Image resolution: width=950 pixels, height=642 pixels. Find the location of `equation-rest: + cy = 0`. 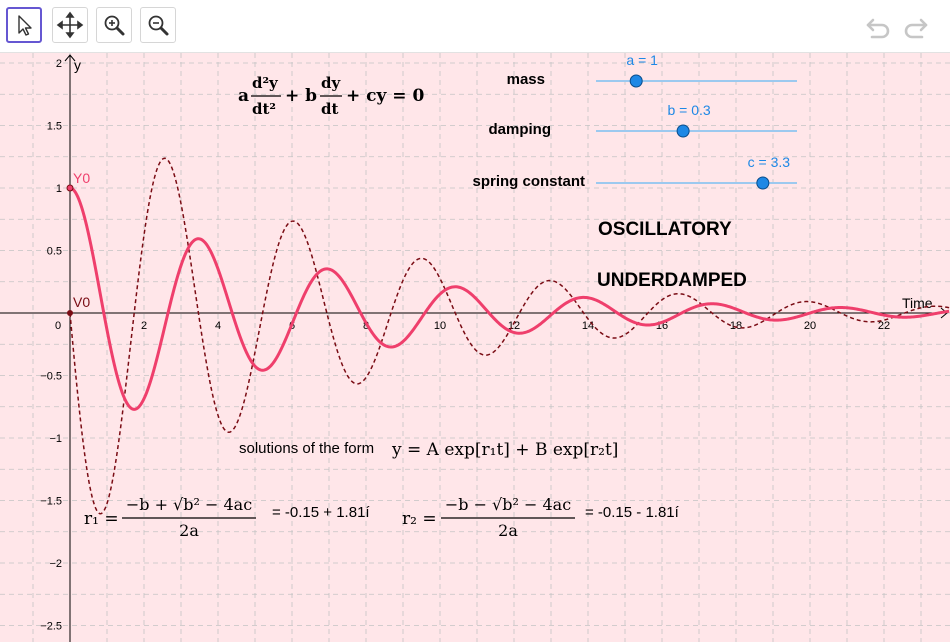

equation-rest: + cy = 0 is located at coordinates (385, 96).